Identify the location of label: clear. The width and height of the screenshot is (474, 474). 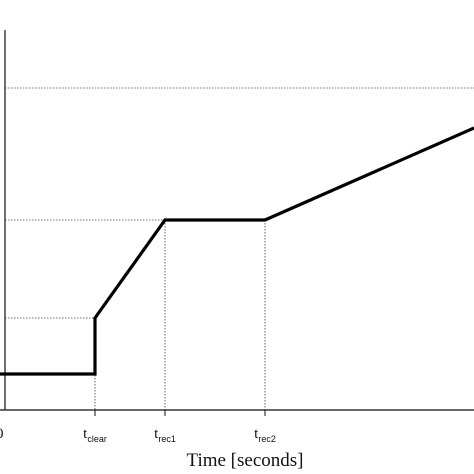
(97, 439).